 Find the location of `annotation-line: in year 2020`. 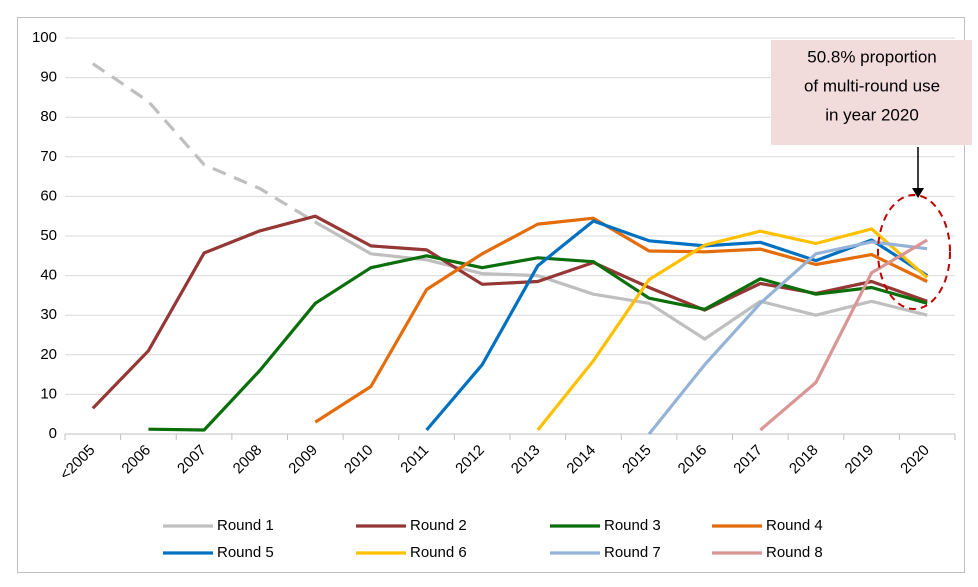

annotation-line: in year 2020 is located at coordinates (872, 114).